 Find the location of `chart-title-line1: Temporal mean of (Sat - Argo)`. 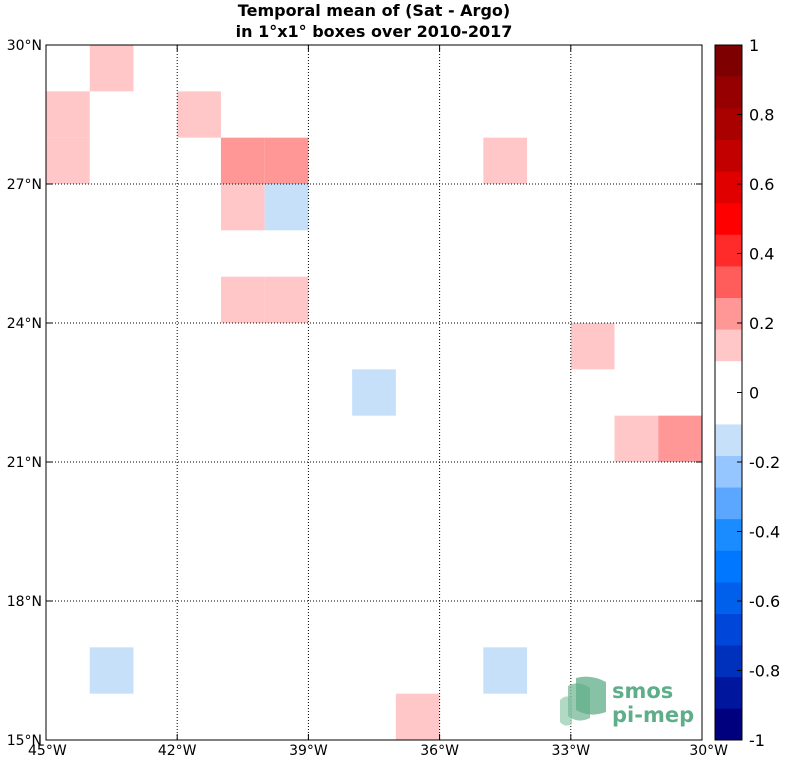

chart-title-line1: Temporal mean of (Sat - Argo) is located at coordinates (374, 10).